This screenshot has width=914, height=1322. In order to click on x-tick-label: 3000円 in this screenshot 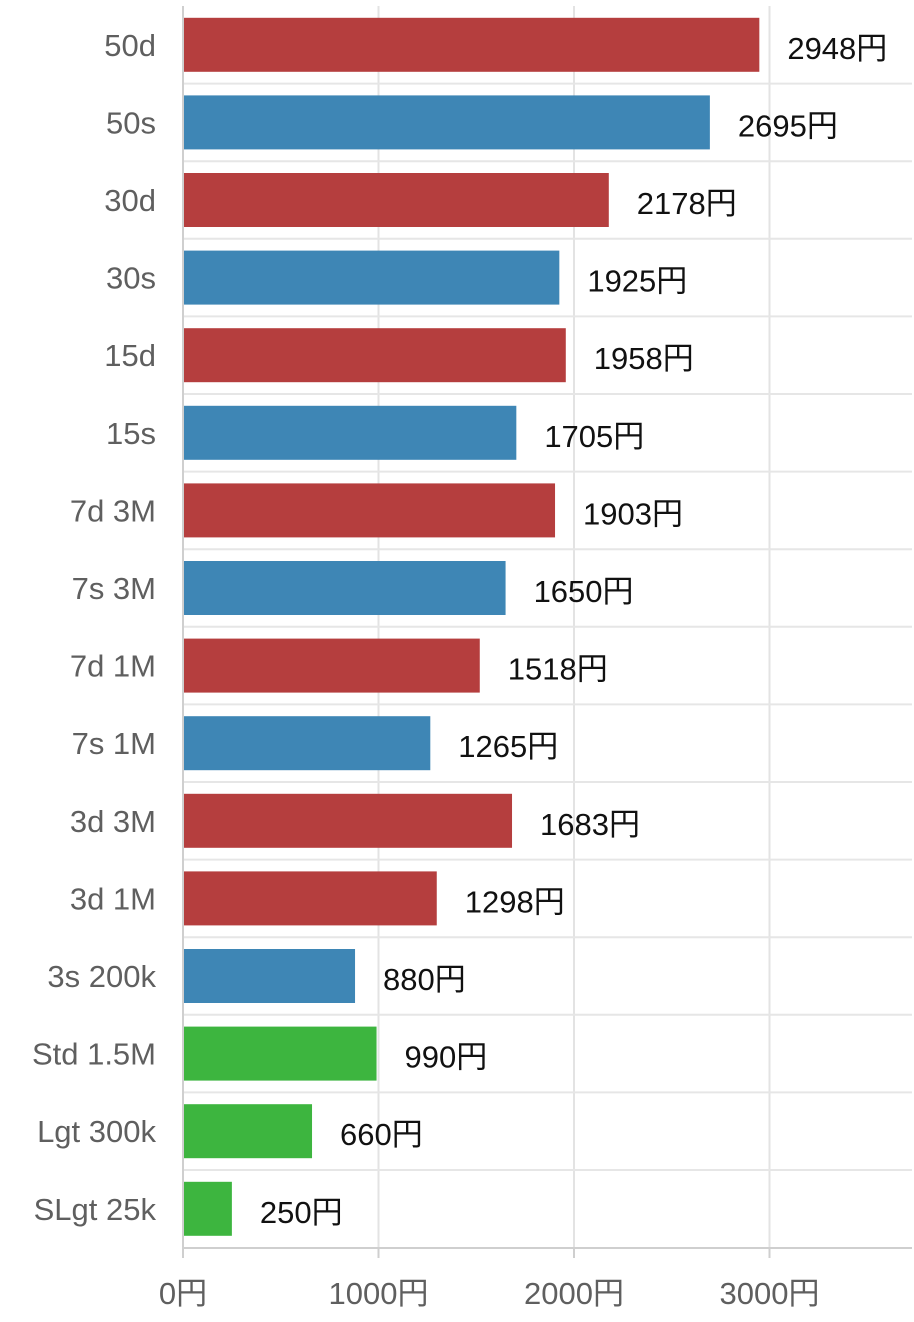, I will do `click(770, 1293)`.